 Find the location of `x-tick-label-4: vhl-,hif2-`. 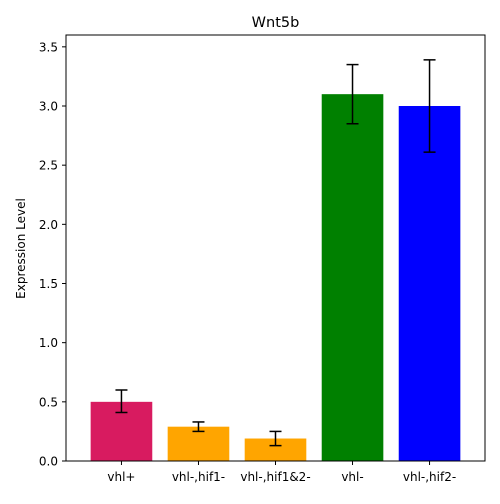

x-tick-label-4: vhl-,hif2- is located at coordinates (429, 477).